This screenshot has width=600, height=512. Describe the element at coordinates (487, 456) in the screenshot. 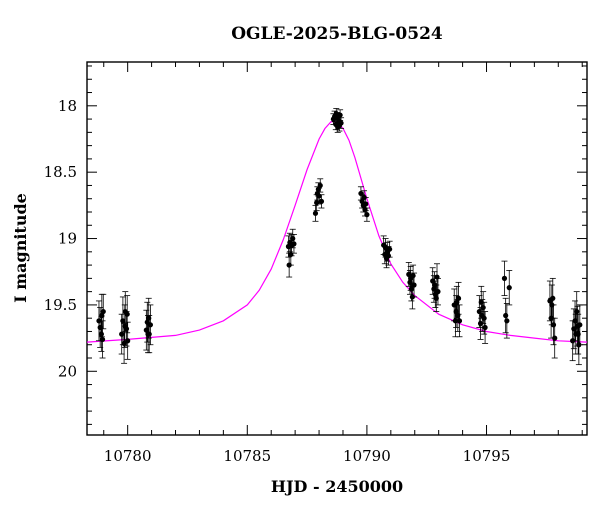

I see `x-tick-label: 10795` at that location.